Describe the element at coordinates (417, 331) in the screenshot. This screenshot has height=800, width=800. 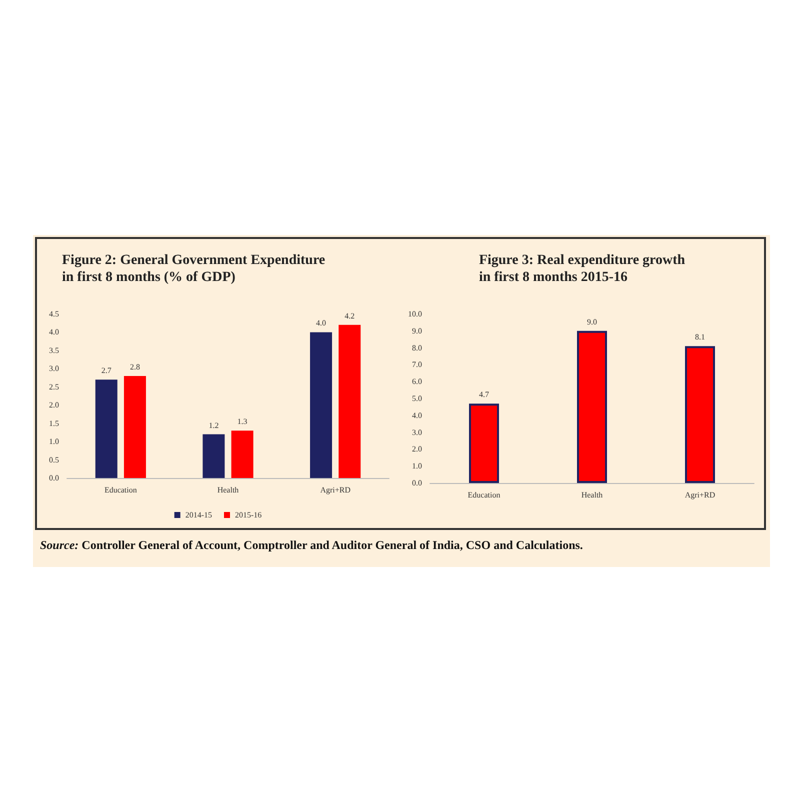
I see `y-tick-label: 9.0` at that location.